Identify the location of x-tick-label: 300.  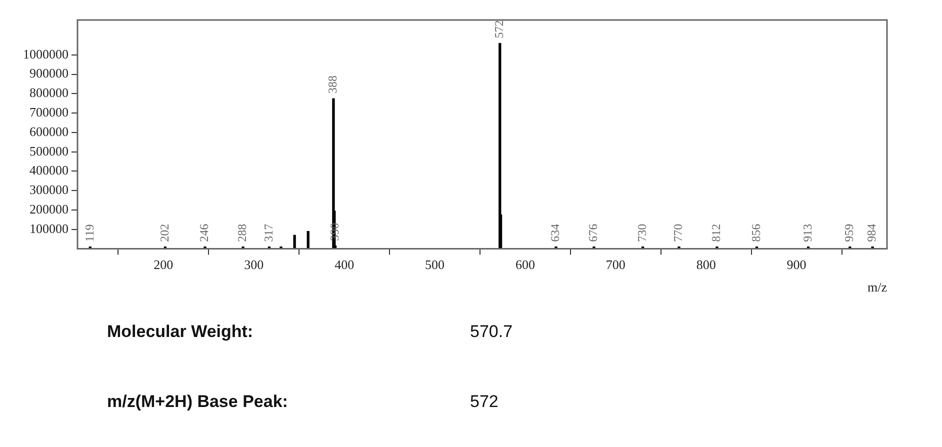
(254, 264).